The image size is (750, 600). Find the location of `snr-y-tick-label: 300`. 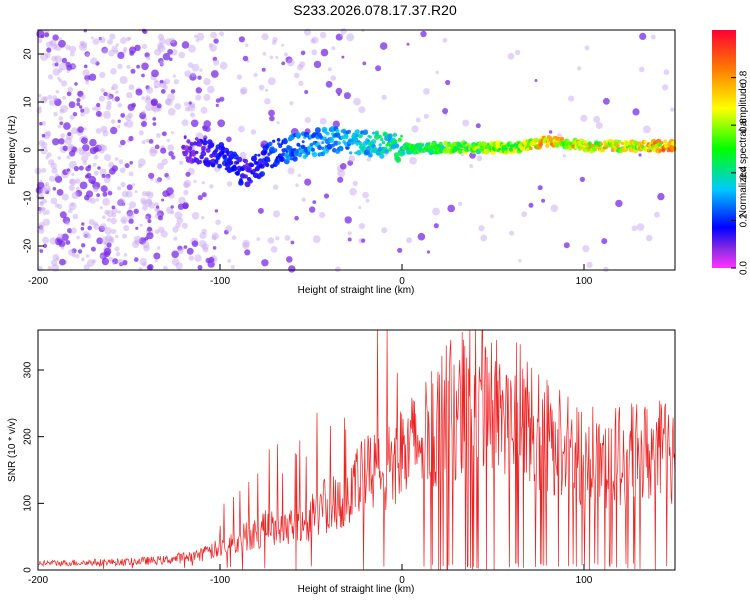

snr-y-tick-label: 300 is located at coordinates (28, 369).